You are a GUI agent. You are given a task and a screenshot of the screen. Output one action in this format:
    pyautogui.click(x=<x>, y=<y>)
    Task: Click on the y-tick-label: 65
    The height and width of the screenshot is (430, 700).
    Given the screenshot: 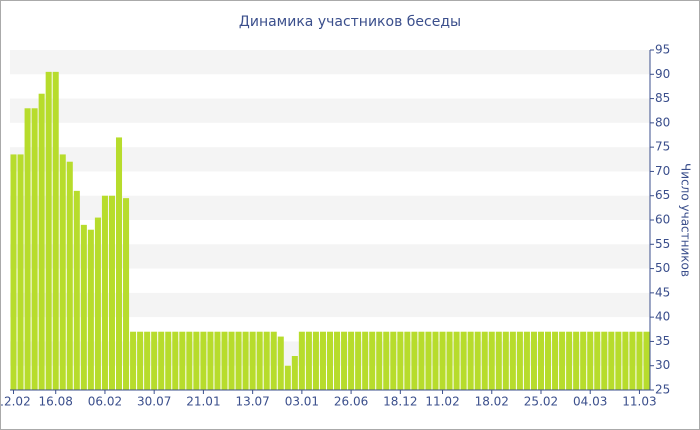 What is the action you would take?
    pyautogui.click(x=662, y=195)
    